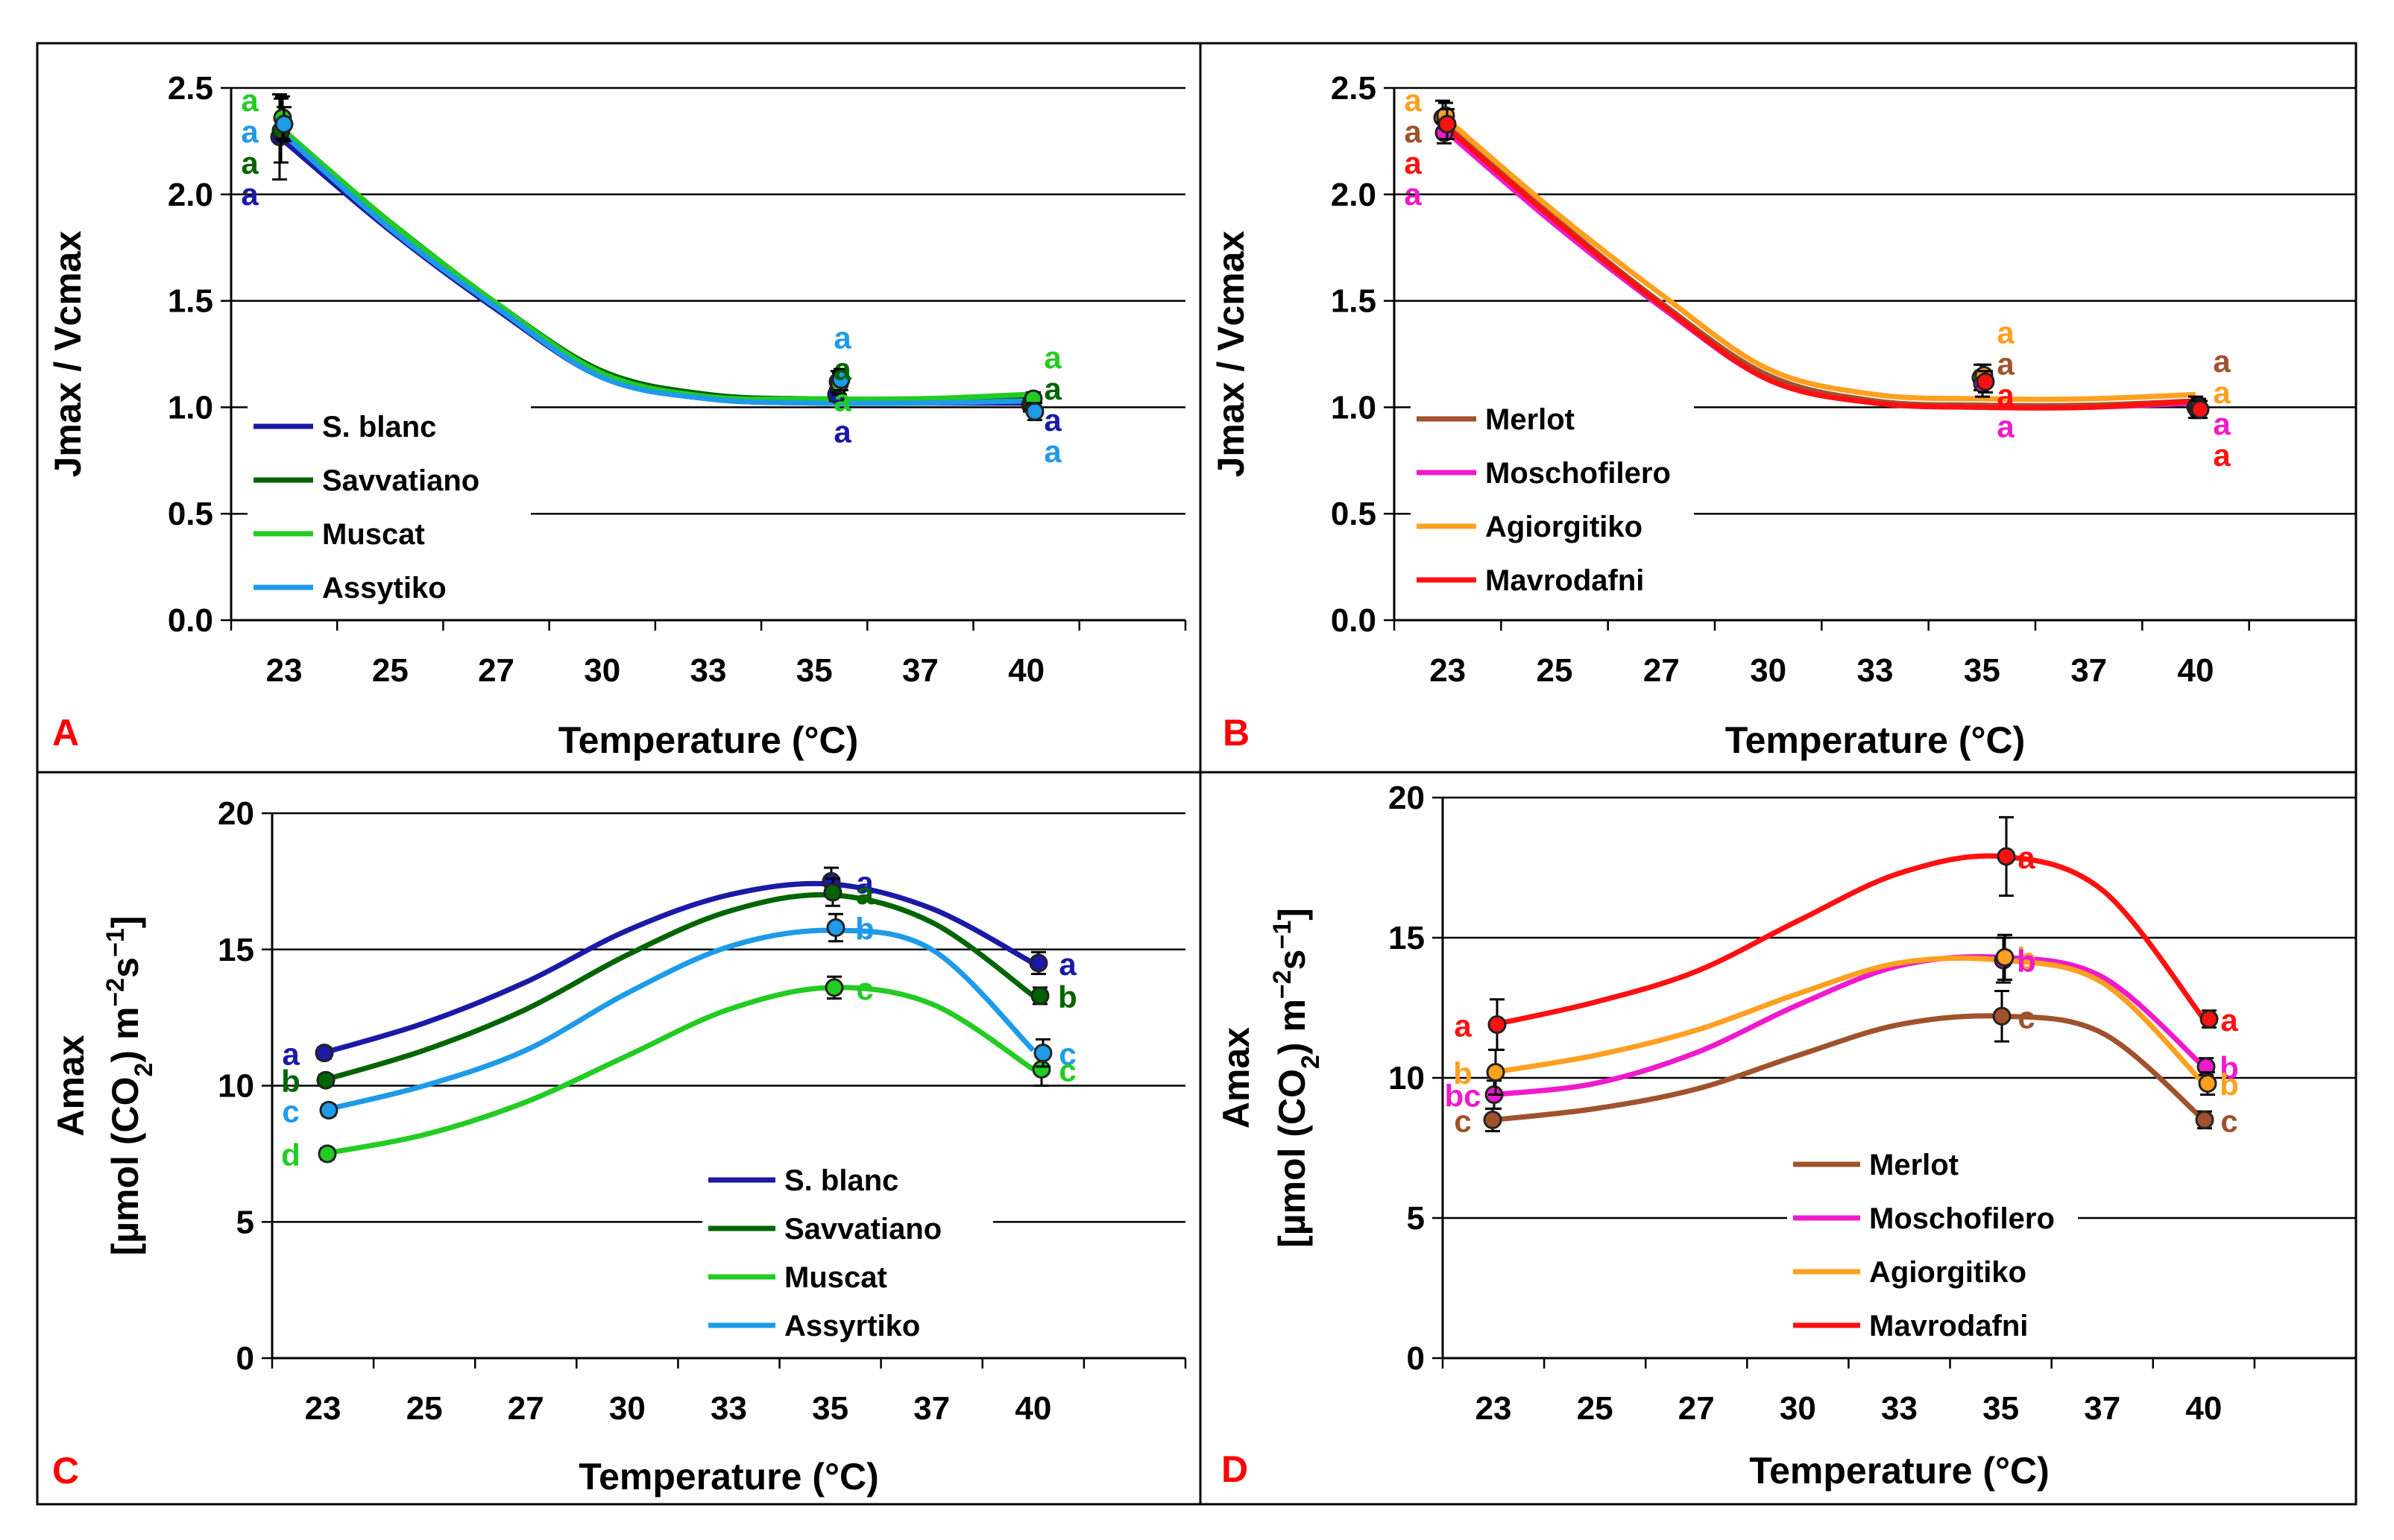 Image resolution: width=2394 pixels, height=1540 pixels. Describe the element at coordinates (424, 1408) in the screenshot. I see `x-tick-label: 25` at that location.